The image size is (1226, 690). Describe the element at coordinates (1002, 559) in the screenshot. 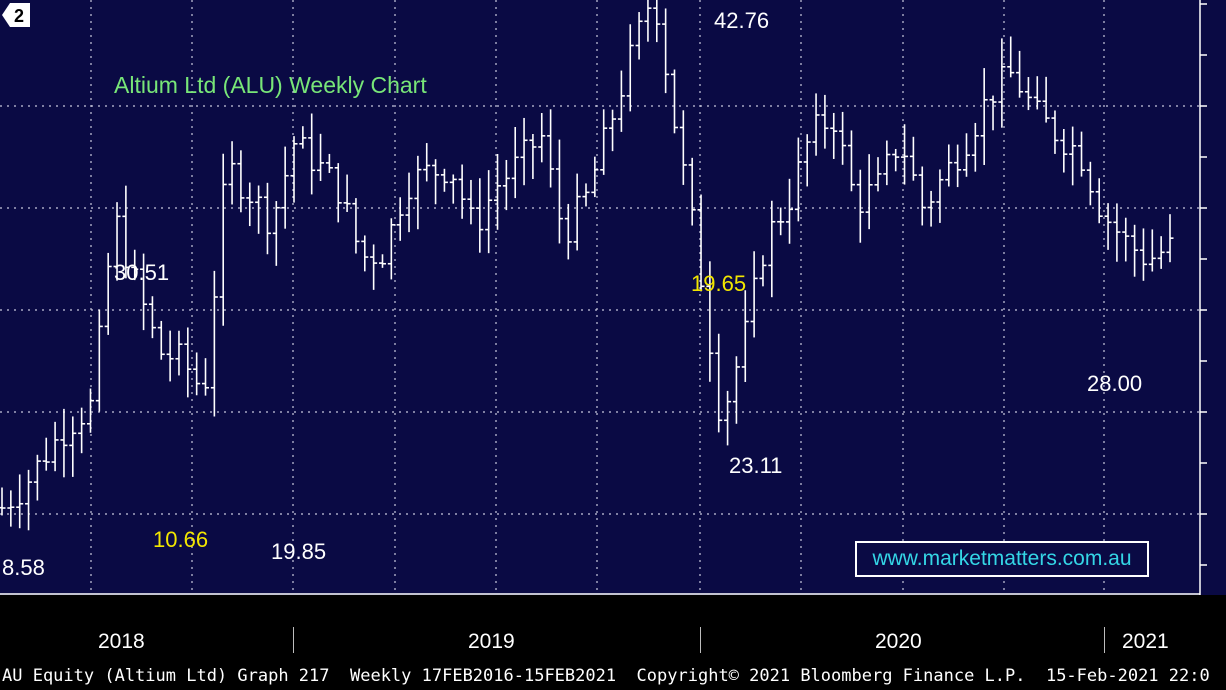

I see `watermark-url: www.marketmatters.com.au` at that location.